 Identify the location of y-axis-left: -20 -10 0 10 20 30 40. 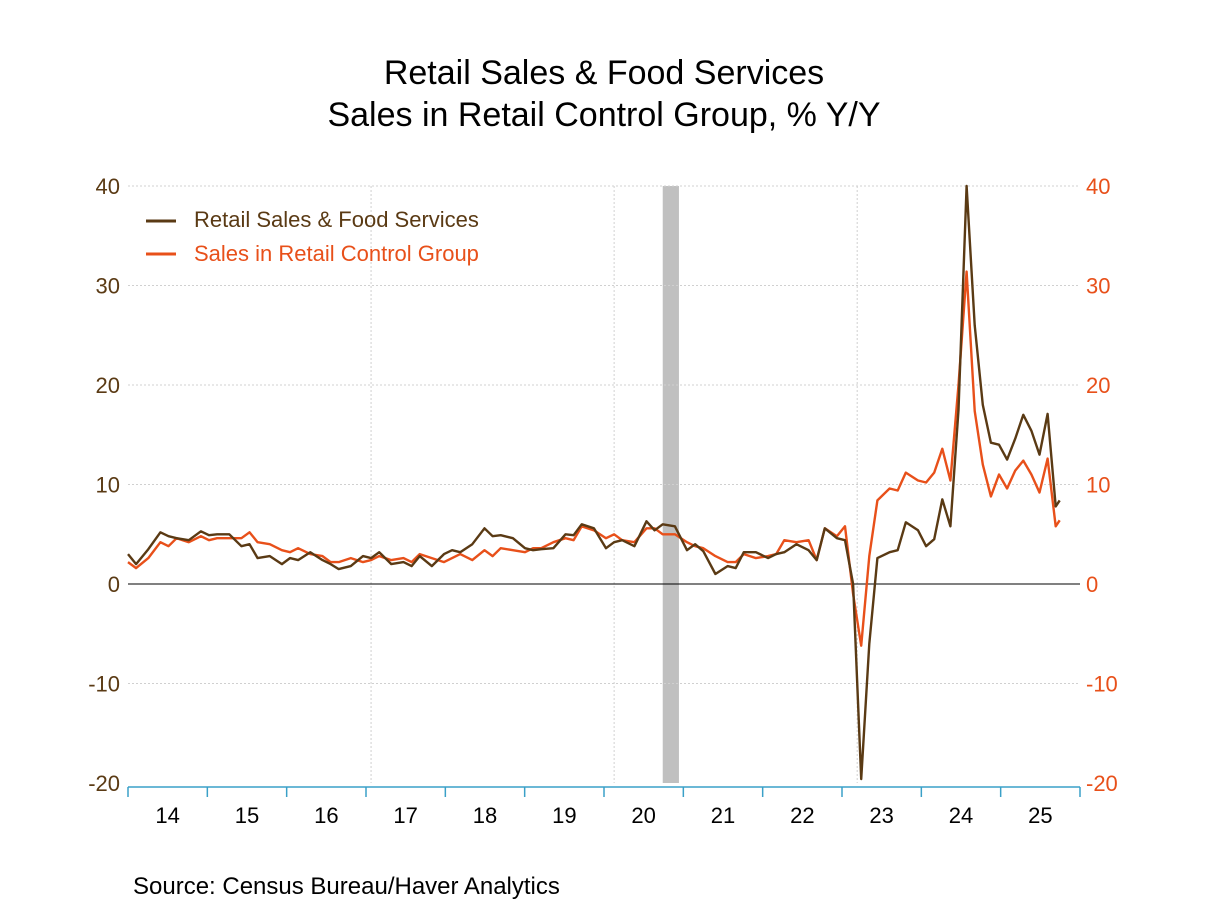
(104, 485).